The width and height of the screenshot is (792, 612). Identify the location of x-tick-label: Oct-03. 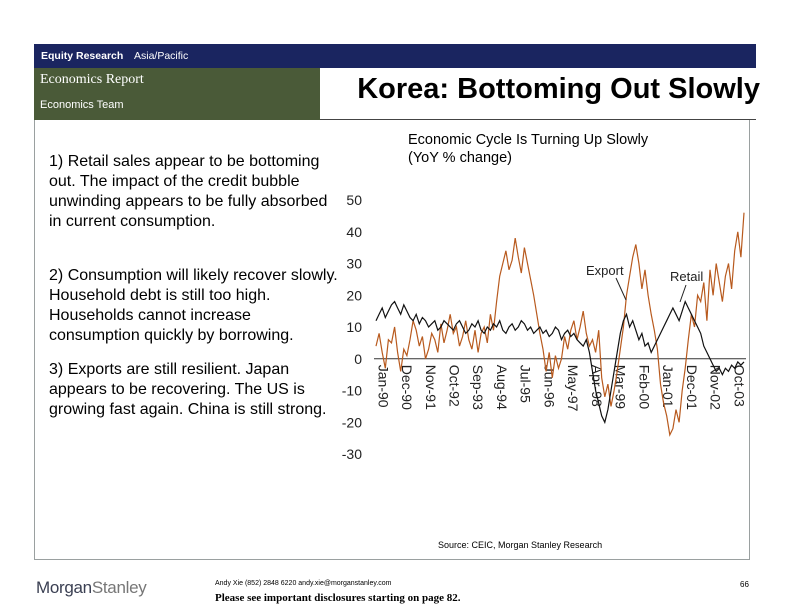
(739, 386).